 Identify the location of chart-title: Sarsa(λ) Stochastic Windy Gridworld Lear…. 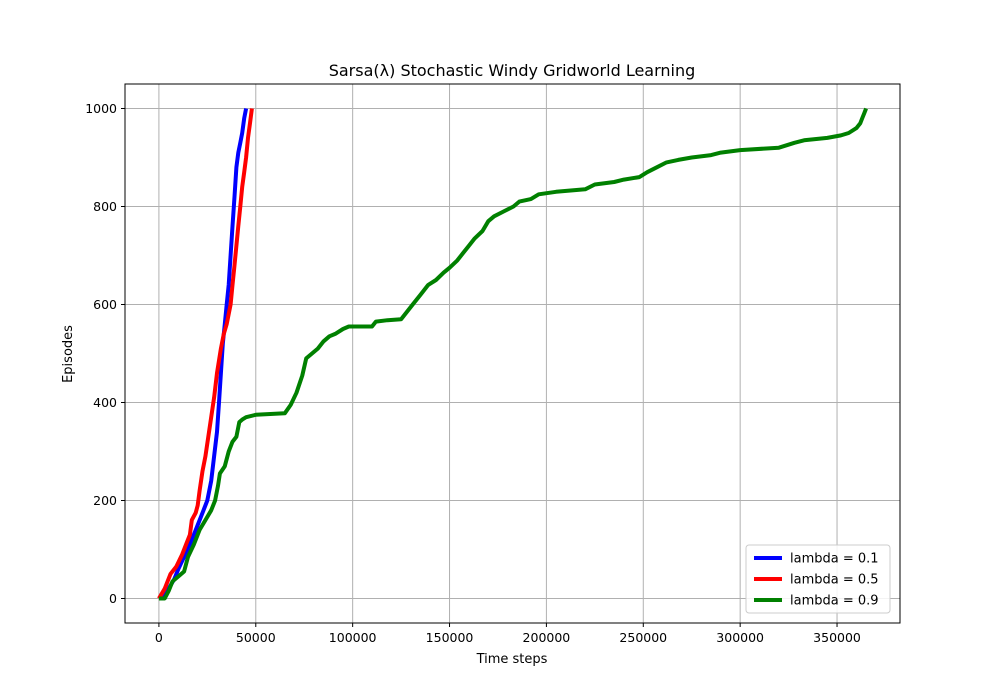
(512, 70).